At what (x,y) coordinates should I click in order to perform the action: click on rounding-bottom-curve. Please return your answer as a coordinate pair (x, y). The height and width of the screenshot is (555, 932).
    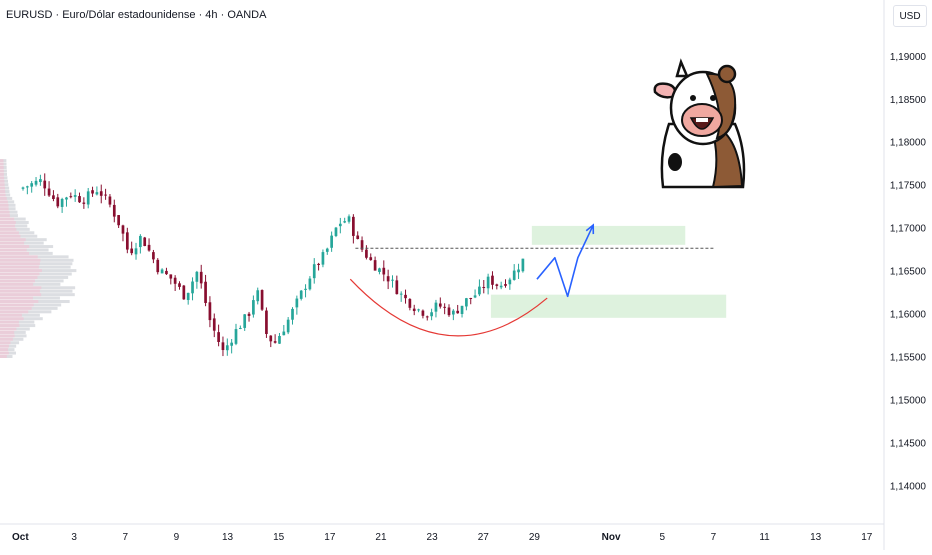
    Looking at the image, I should click on (448, 307).